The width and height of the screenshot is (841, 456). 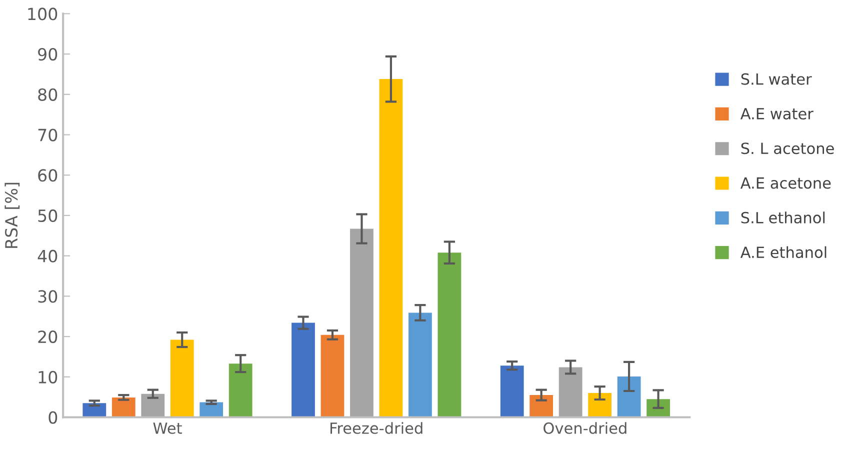 I want to click on y-tick-label: 90, so click(x=48, y=54).